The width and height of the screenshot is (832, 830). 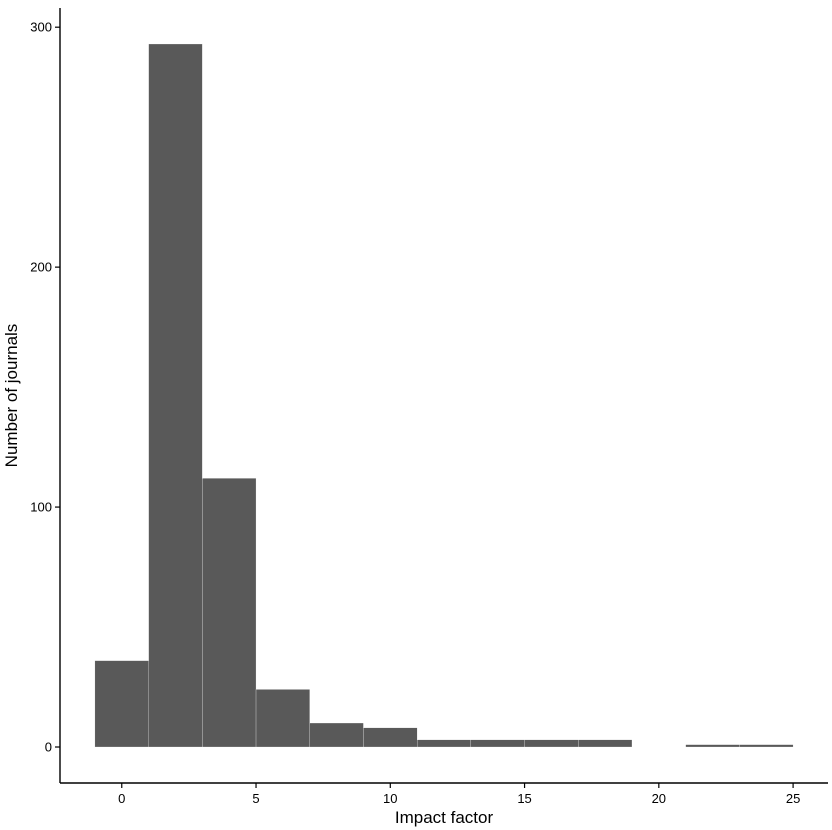 I want to click on y-tick-label: 100, so click(x=41, y=507).